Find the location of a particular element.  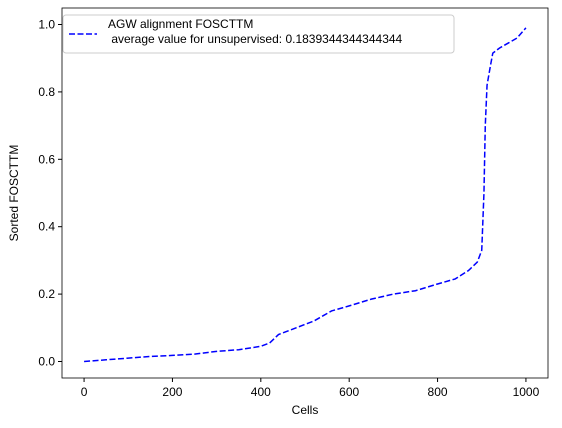

x-tick-label: 1000 is located at coordinates (526, 392).